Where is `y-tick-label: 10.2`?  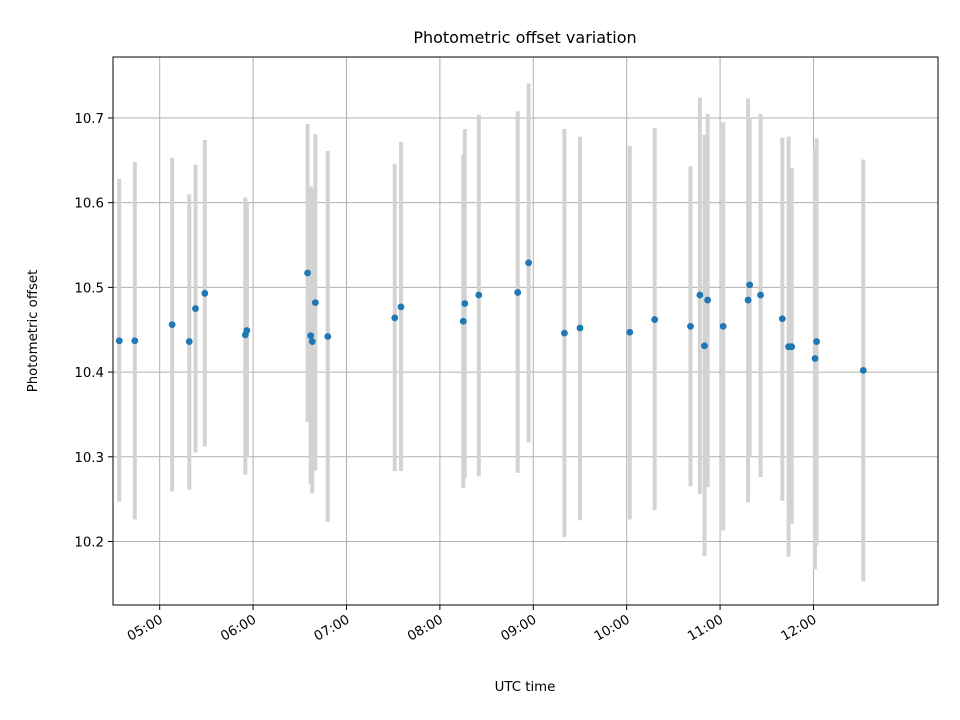 y-tick-label: 10.2 is located at coordinates (89, 542).